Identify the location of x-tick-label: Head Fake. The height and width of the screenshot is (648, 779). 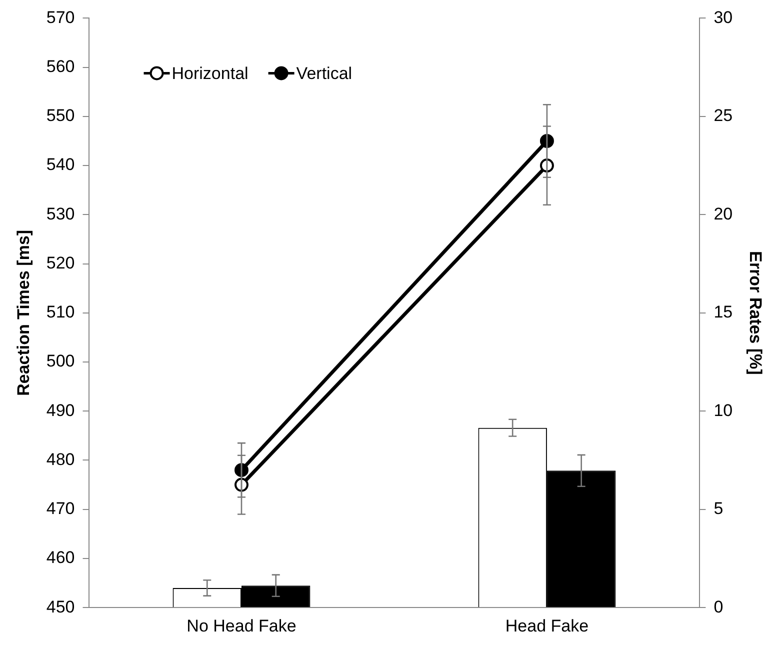
(547, 626).